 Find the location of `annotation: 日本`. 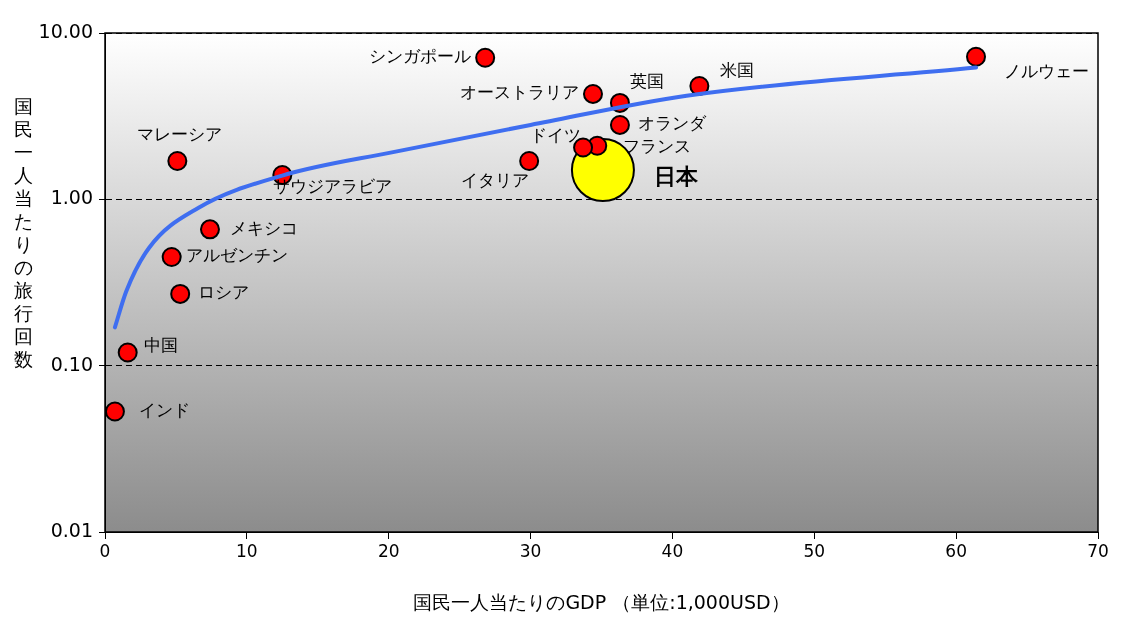

annotation: 日本 is located at coordinates (676, 176).